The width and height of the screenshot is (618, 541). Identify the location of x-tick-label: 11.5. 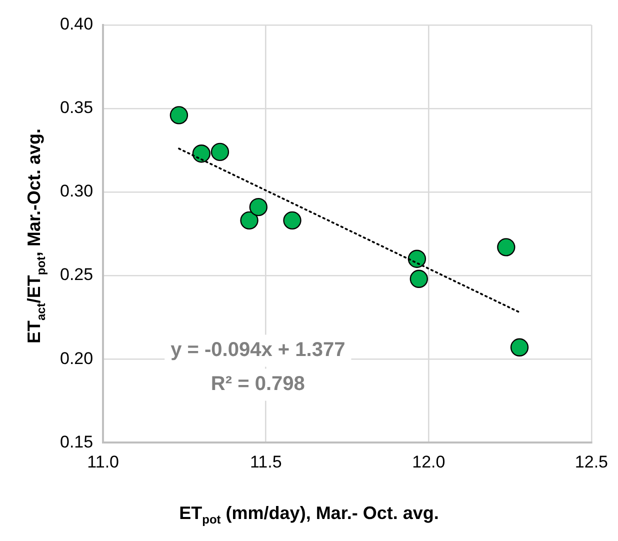
(266, 462).